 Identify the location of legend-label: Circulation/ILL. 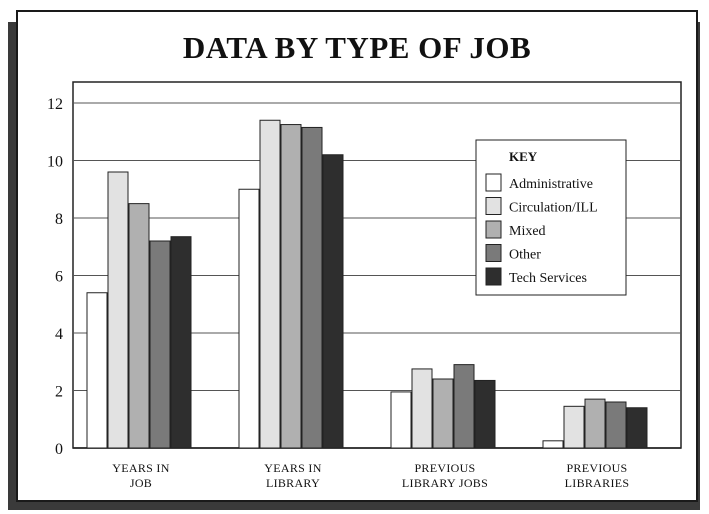
(553, 208).